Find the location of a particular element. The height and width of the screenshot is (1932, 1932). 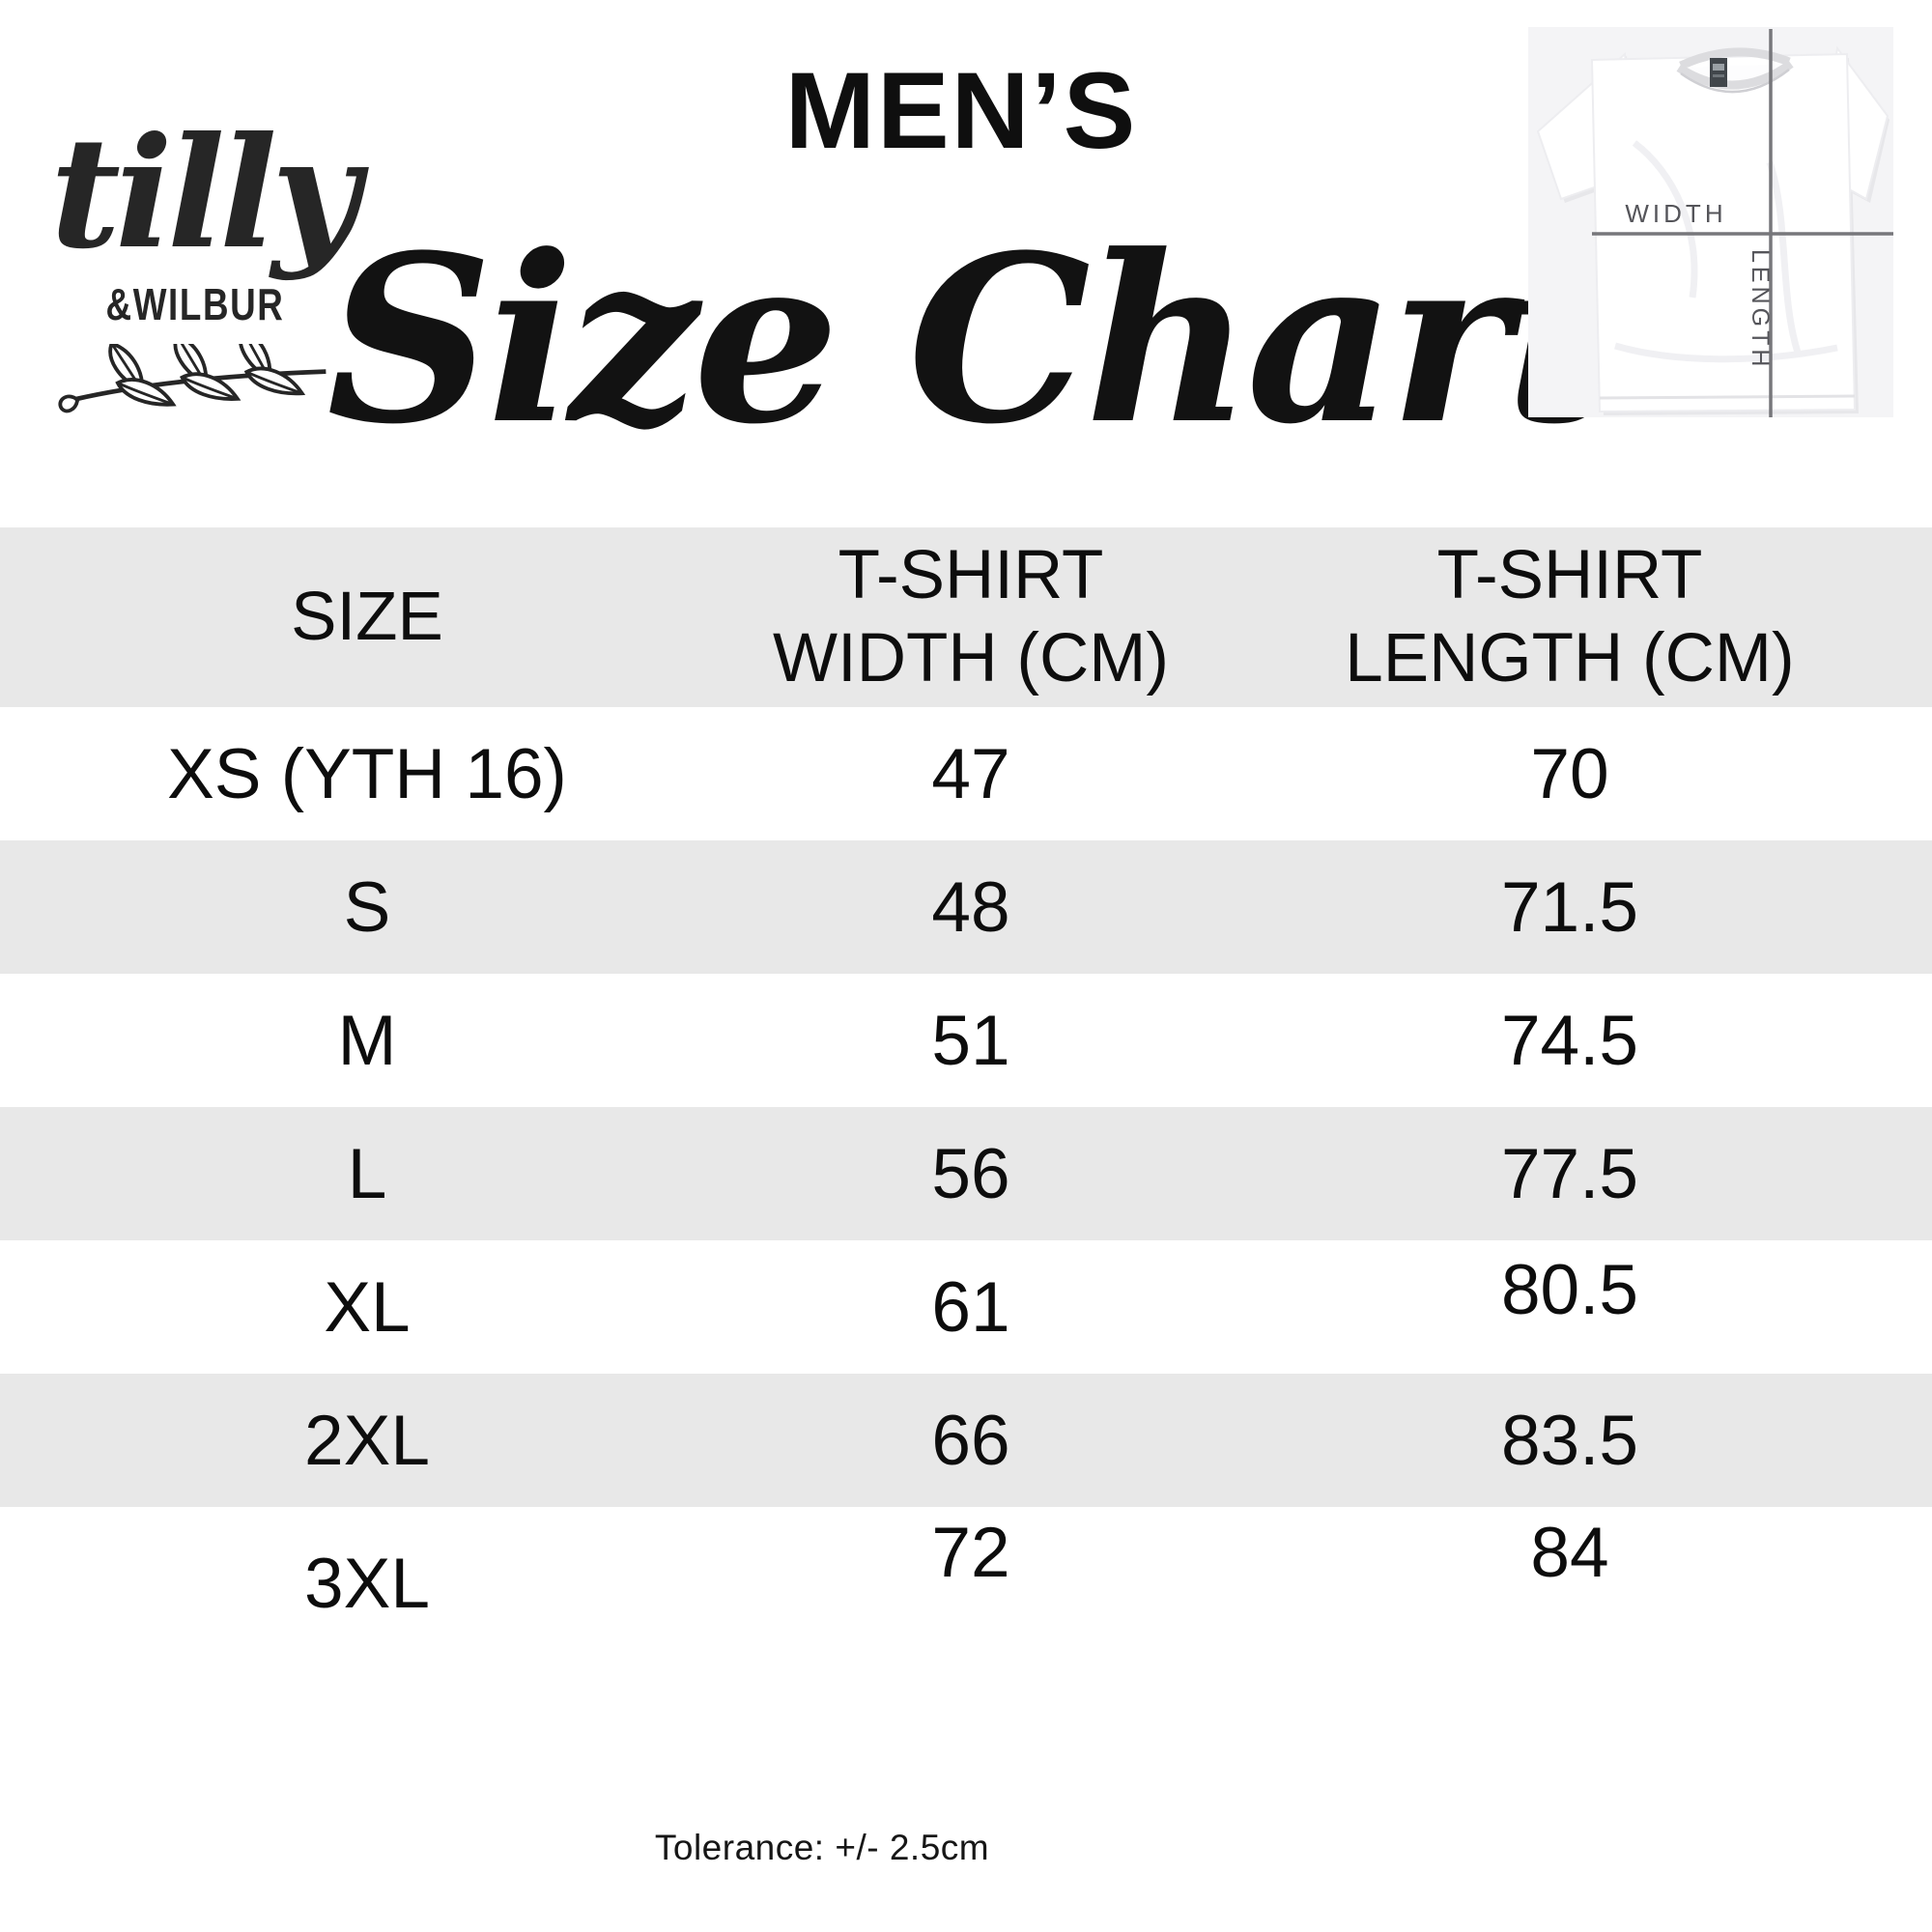

column-header-width: T-SHIRT WIDTH (CM) is located at coordinates (971, 617).